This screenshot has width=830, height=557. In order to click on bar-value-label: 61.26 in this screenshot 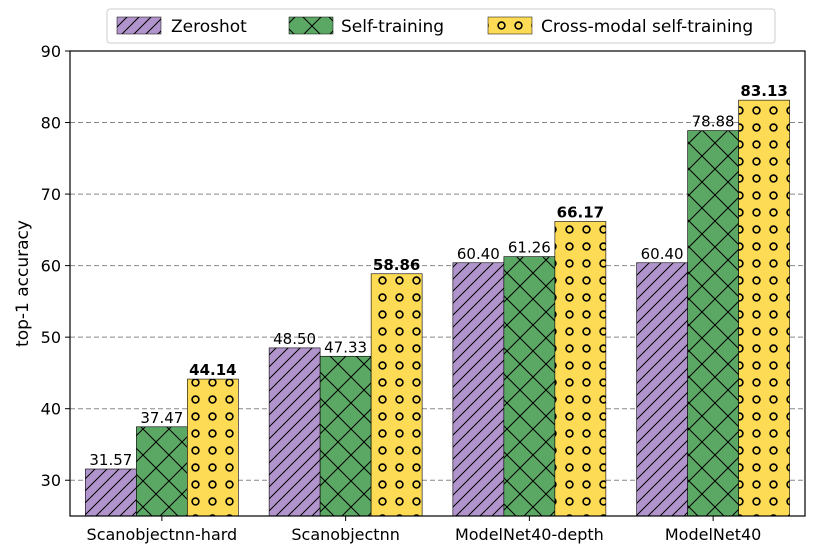, I will do `click(529, 248)`.